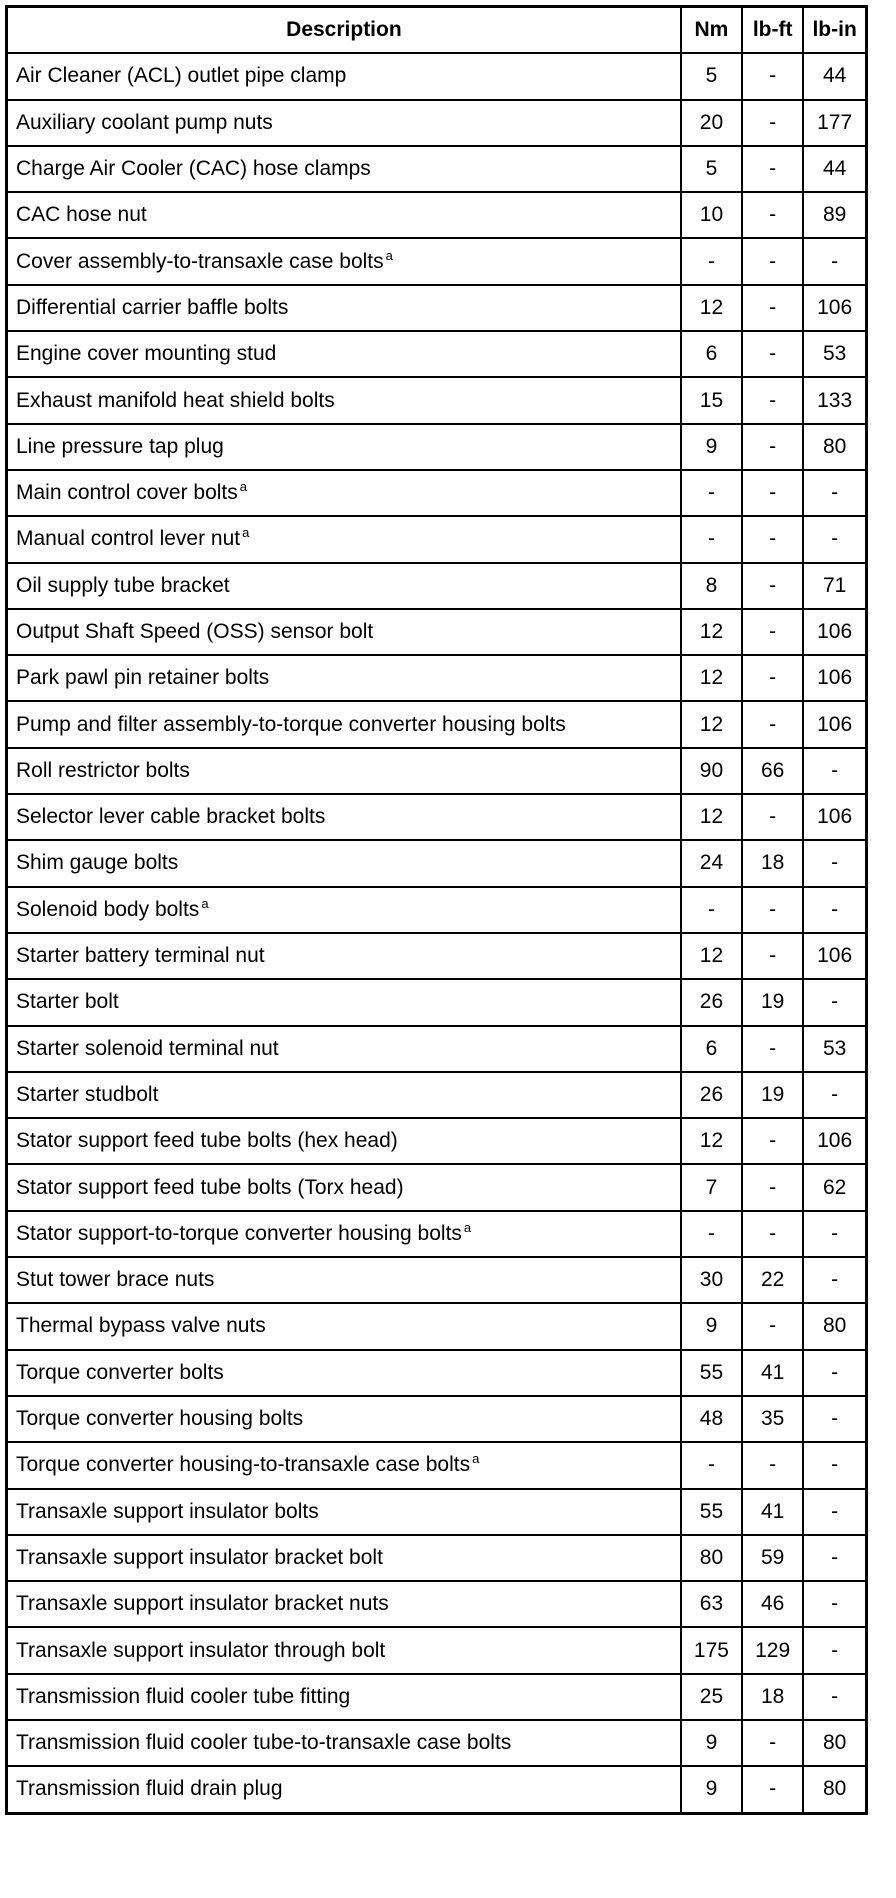  What do you see at coordinates (343, 493) in the screenshot?
I see `description-cell: Main control cover bolts a` at bounding box center [343, 493].